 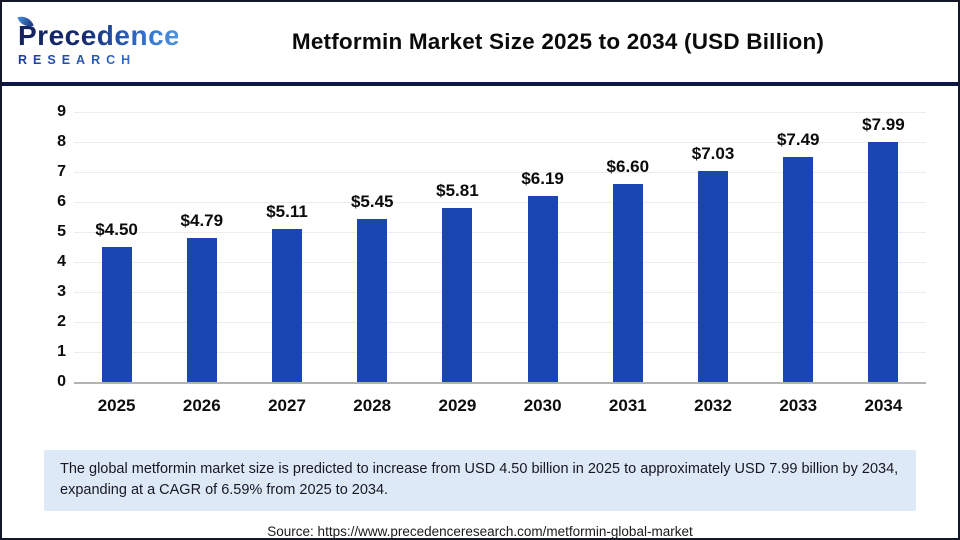 I want to click on y-tick-label: 9, so click(x=61, y=111).